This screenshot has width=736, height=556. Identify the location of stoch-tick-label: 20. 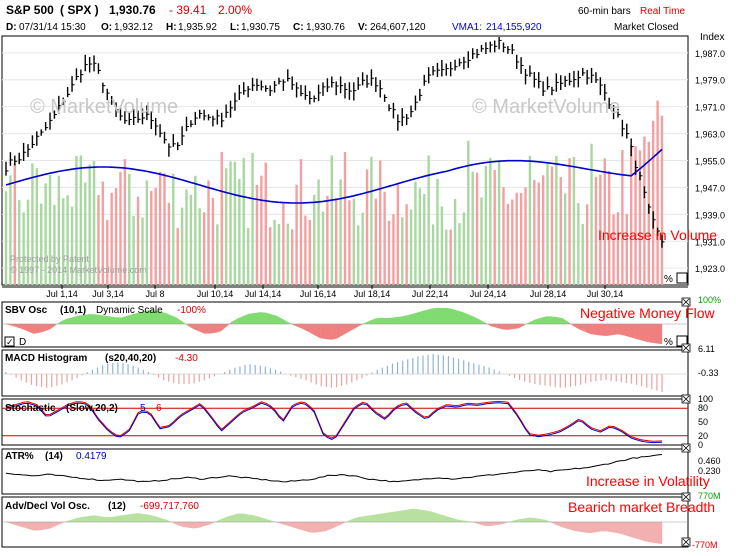
(703, 436).